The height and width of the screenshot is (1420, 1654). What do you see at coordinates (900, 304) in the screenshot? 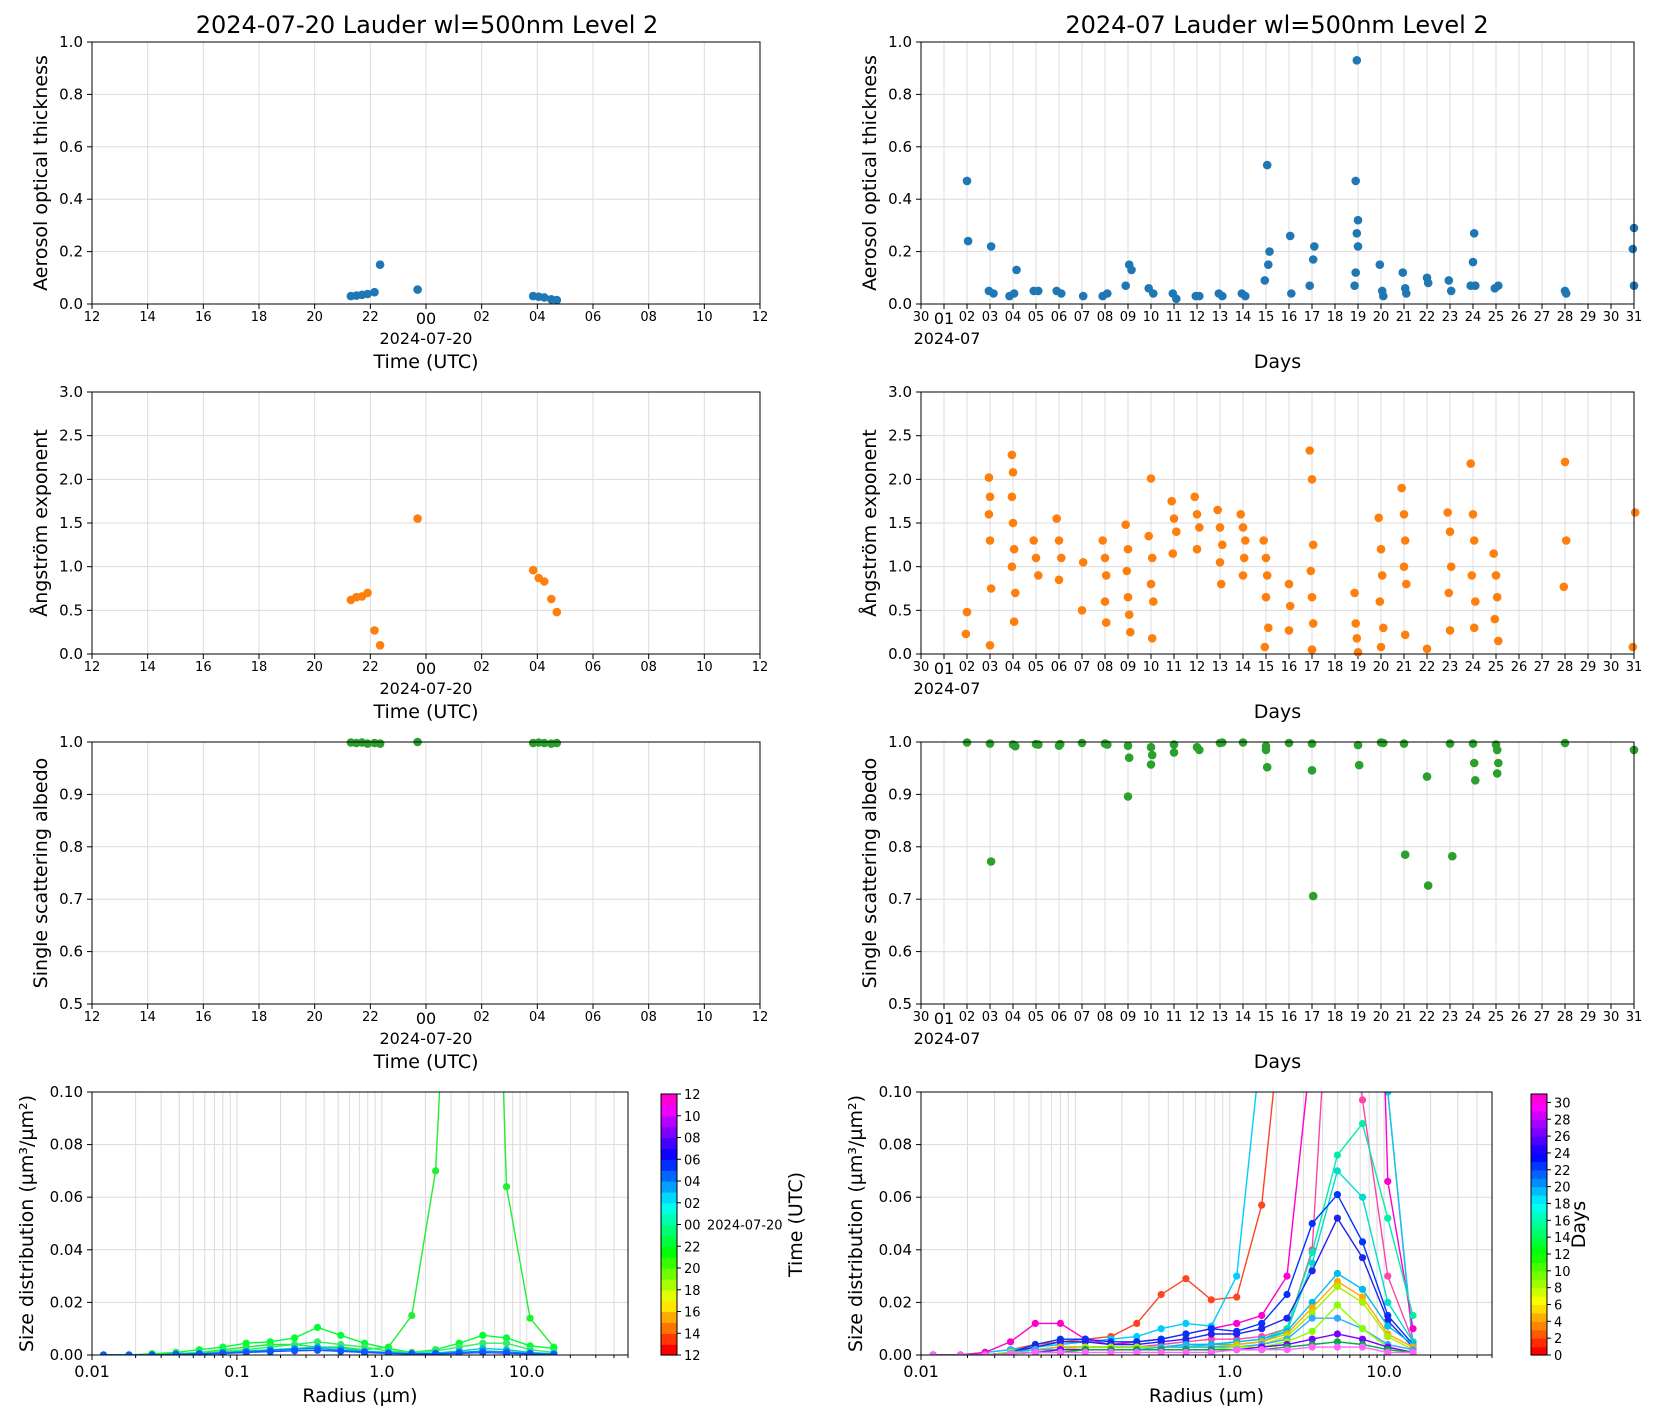
I see `y-tick-label: 0.0` at bounding box center [900, 304].